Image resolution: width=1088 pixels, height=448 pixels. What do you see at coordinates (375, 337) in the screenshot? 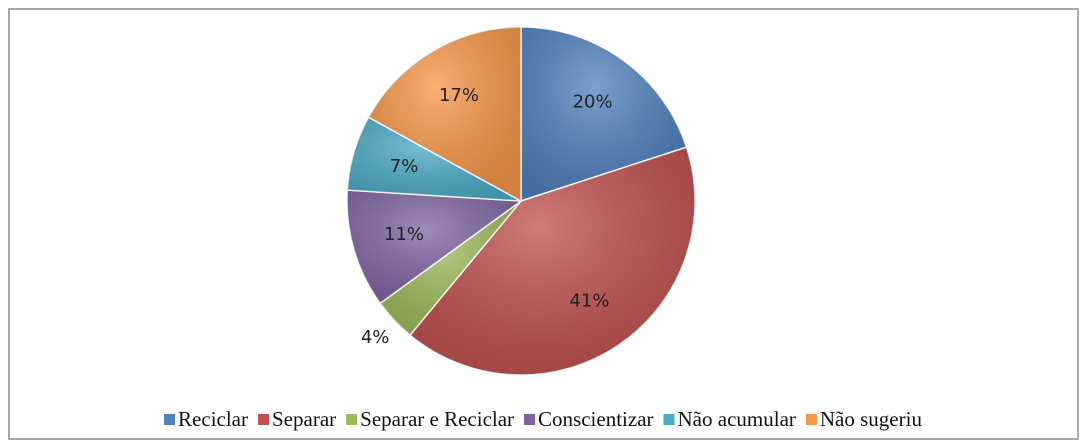
I see `data-label: 4%` at bounding box center [375, 337].